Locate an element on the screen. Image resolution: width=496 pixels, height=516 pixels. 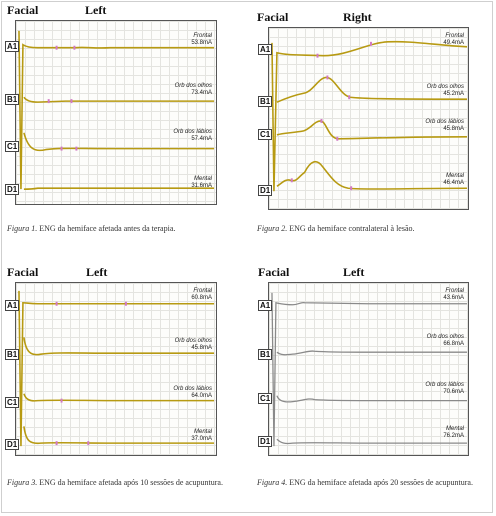
channel-reading: Frontal 49.4mA is located at coordinates (453, 39).